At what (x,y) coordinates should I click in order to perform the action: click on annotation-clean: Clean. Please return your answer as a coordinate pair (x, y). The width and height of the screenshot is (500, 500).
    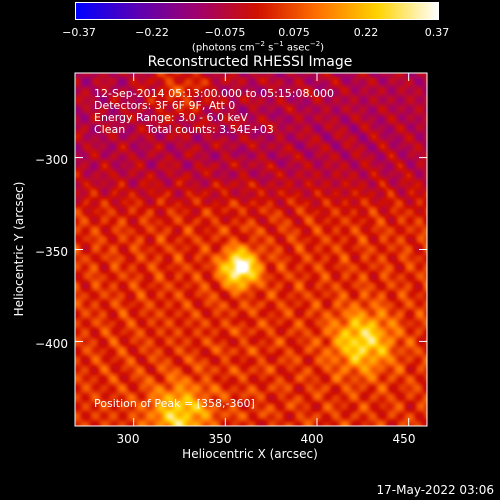
    Looking at the image, I should click on (110, 129).